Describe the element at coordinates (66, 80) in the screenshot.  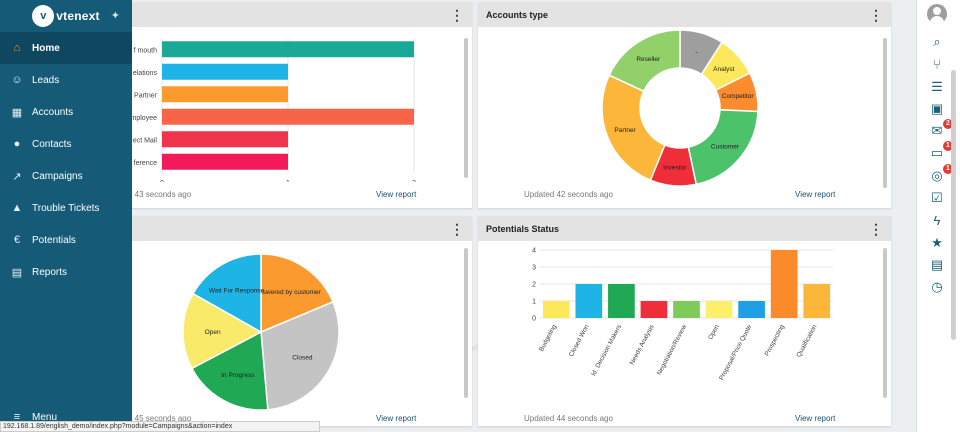
I see `sidebar-item-leads: ☺ Leads` at that location.